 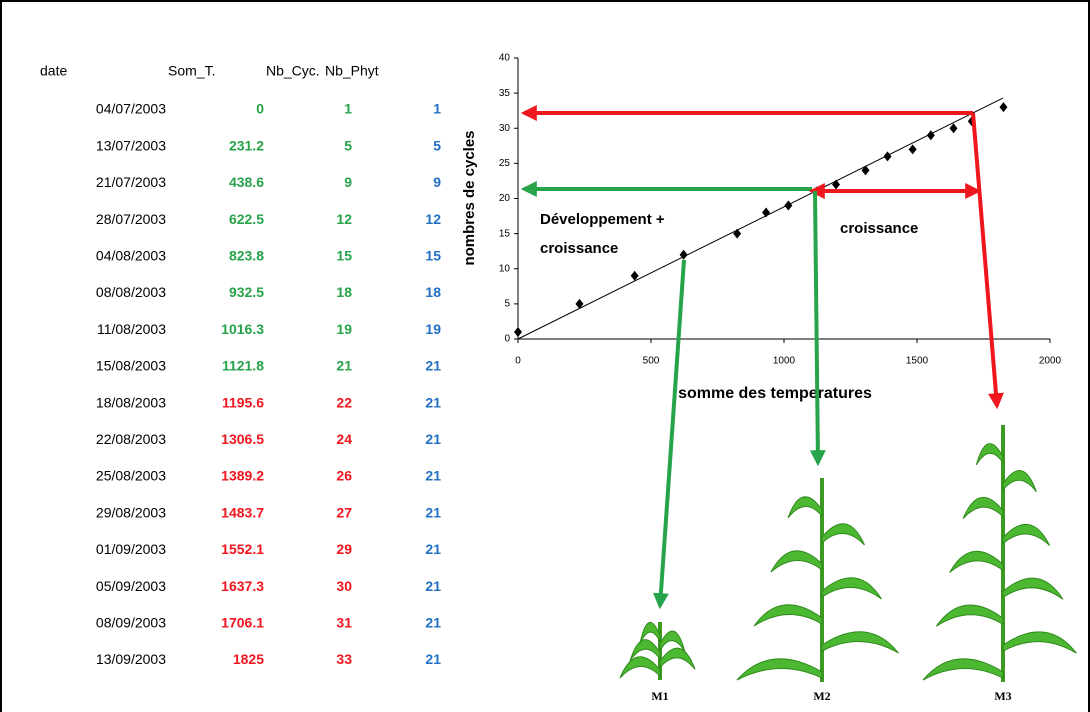 I want to click on y-tick-label: 0, so click(x=507, y=339).